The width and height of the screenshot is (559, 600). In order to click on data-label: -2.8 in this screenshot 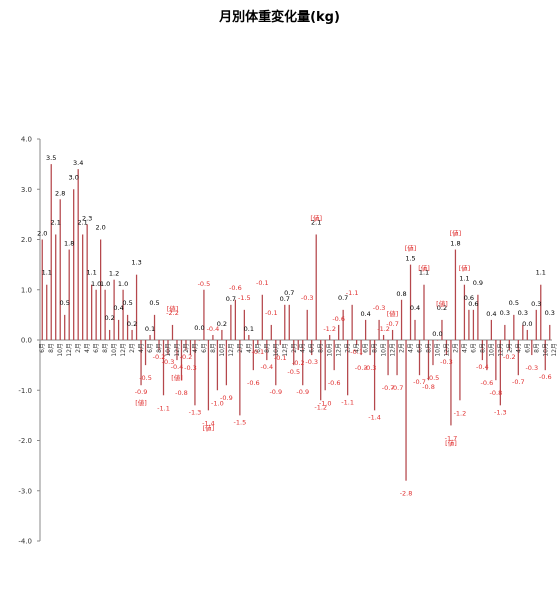, I will do `click(406, 494)`.